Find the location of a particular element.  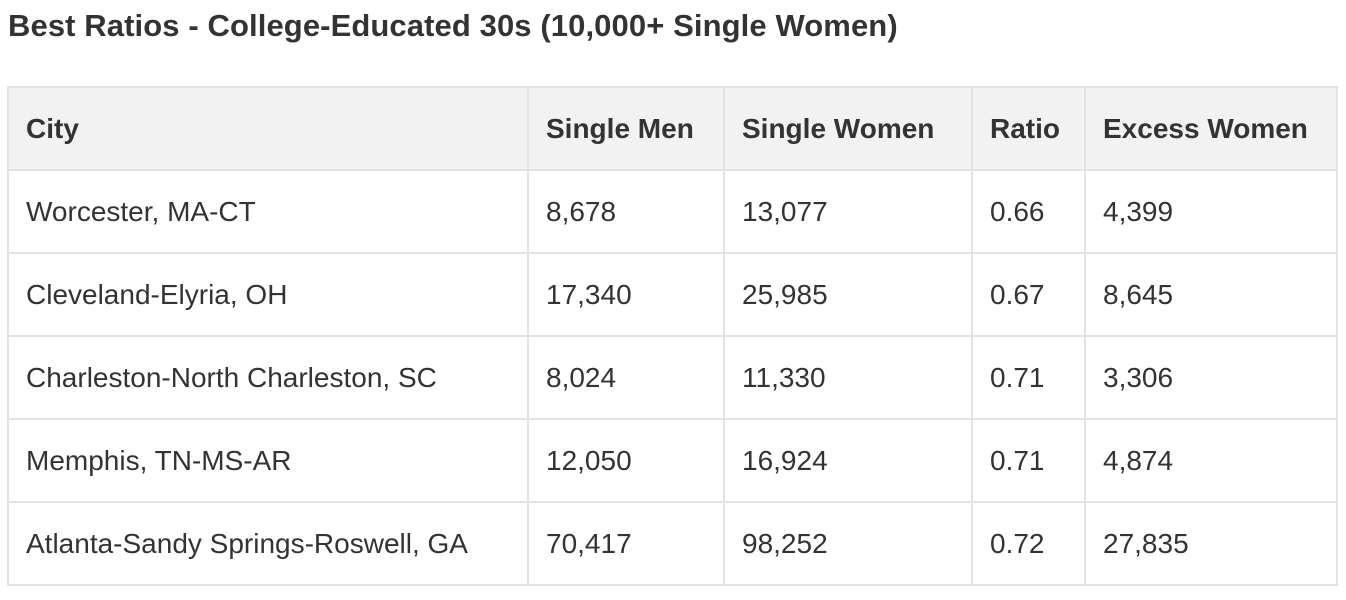

header-excess-women: Excess Women is located at coordinates (1211, 128).